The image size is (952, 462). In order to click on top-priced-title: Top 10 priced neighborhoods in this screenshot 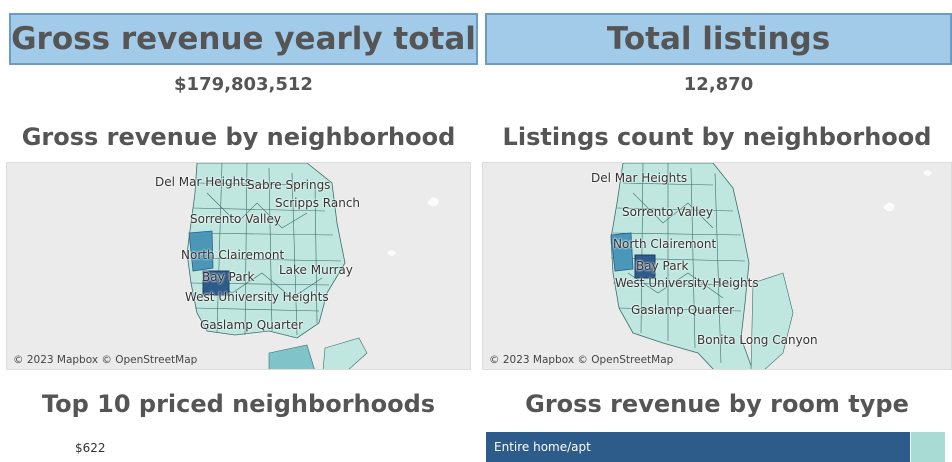, I will do `click(238, 404)`.